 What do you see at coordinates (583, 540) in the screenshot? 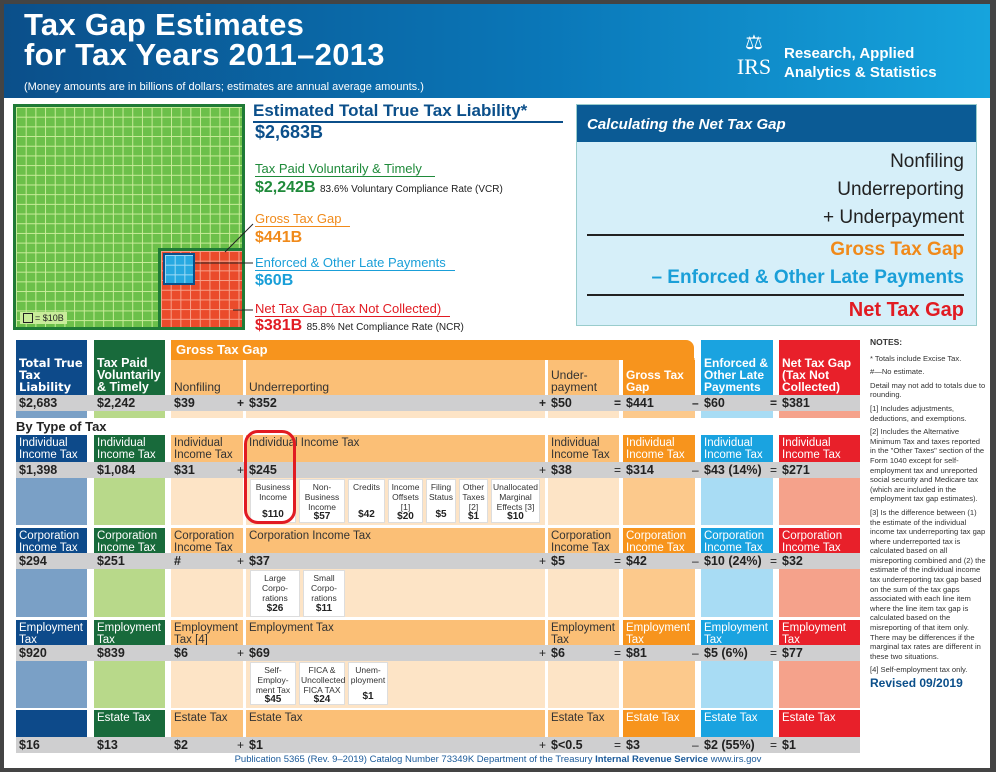
I see `type-label-underpayment: Corporation Income Tax` at bounding box center [583, 540].